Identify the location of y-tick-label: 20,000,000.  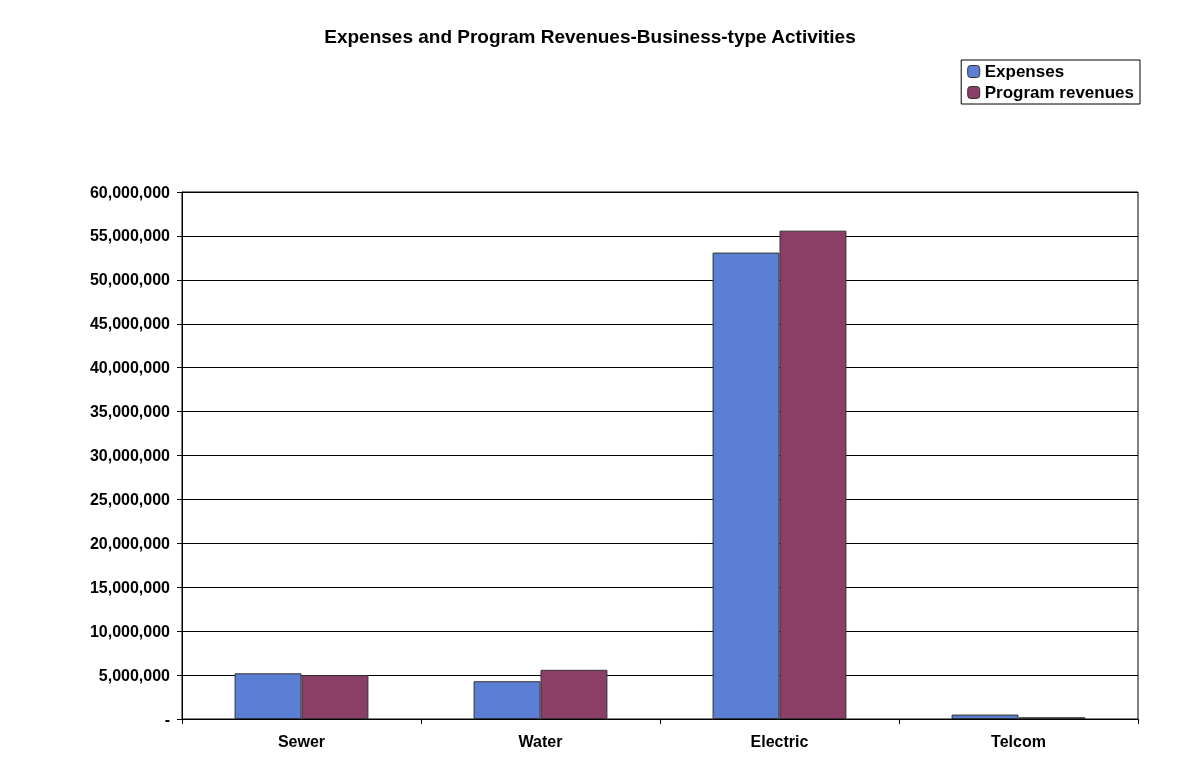
(130, 543).